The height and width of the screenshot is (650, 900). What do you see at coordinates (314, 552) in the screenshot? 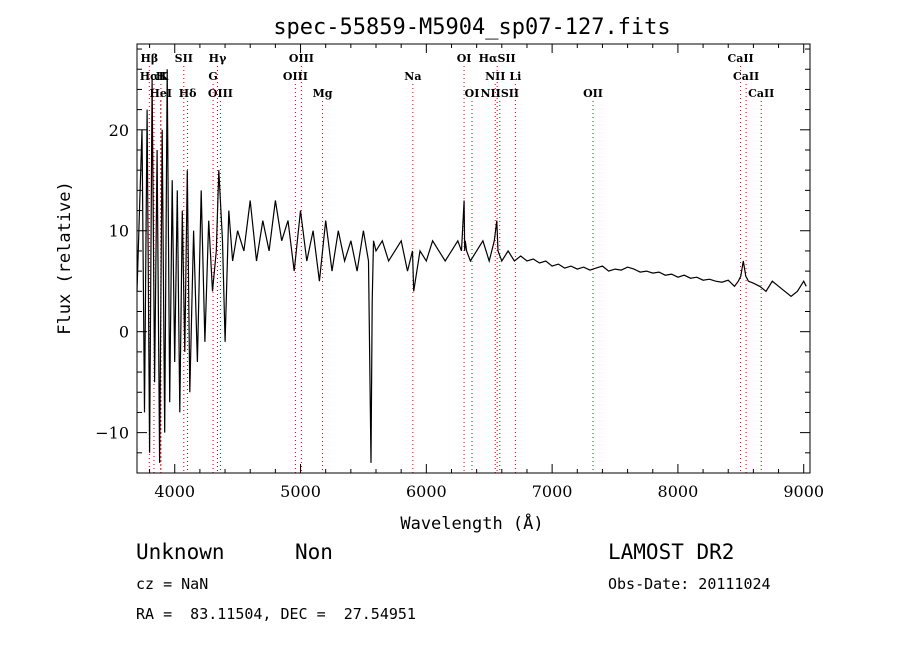
I see `object-subclass: Non` at bounding box center [314, 552].